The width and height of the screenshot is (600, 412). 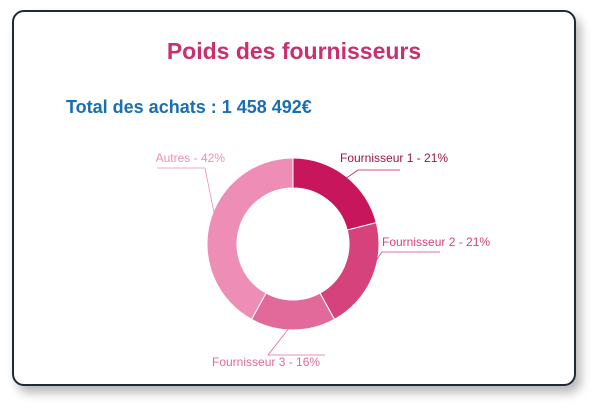 I want to click on slice-label: Autres - 42%, so click(x=191, y=158).